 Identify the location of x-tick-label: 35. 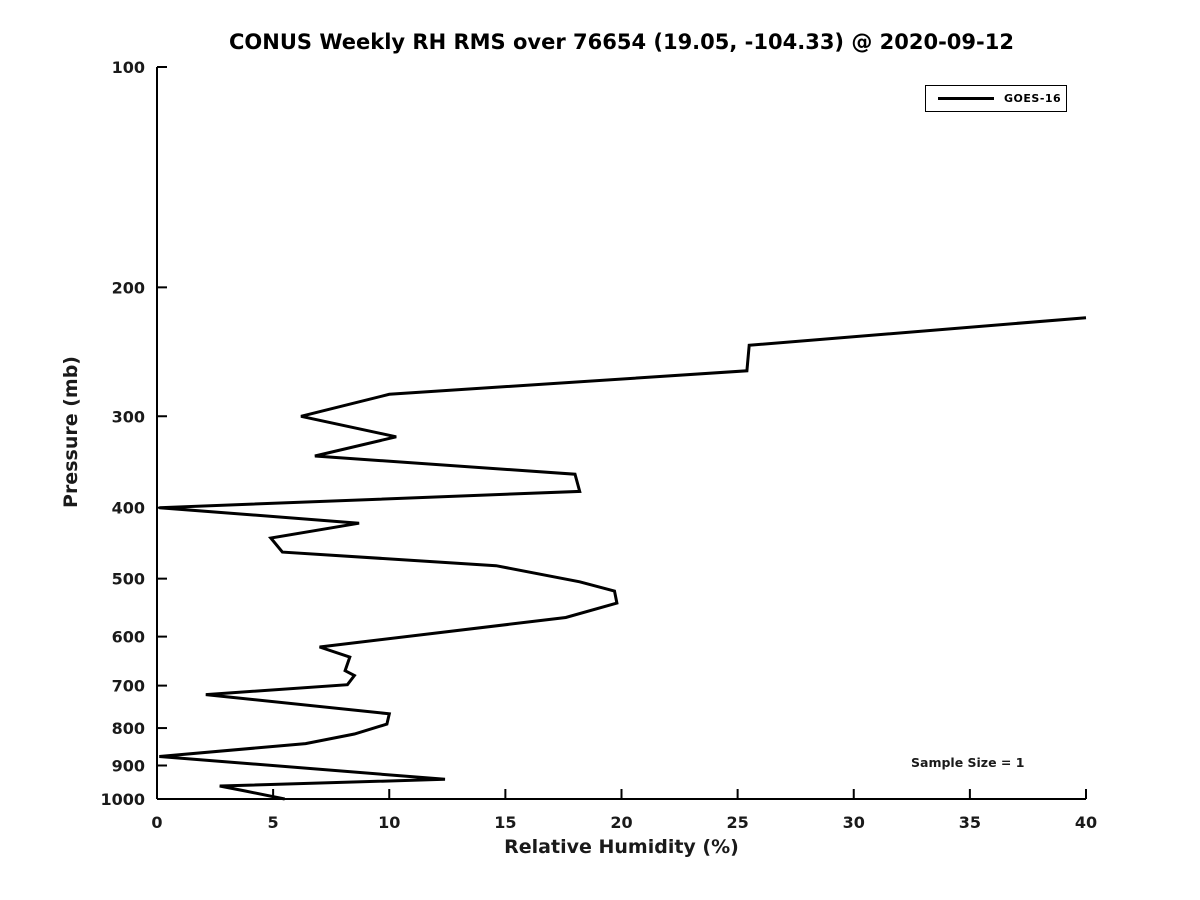
(970, 822).